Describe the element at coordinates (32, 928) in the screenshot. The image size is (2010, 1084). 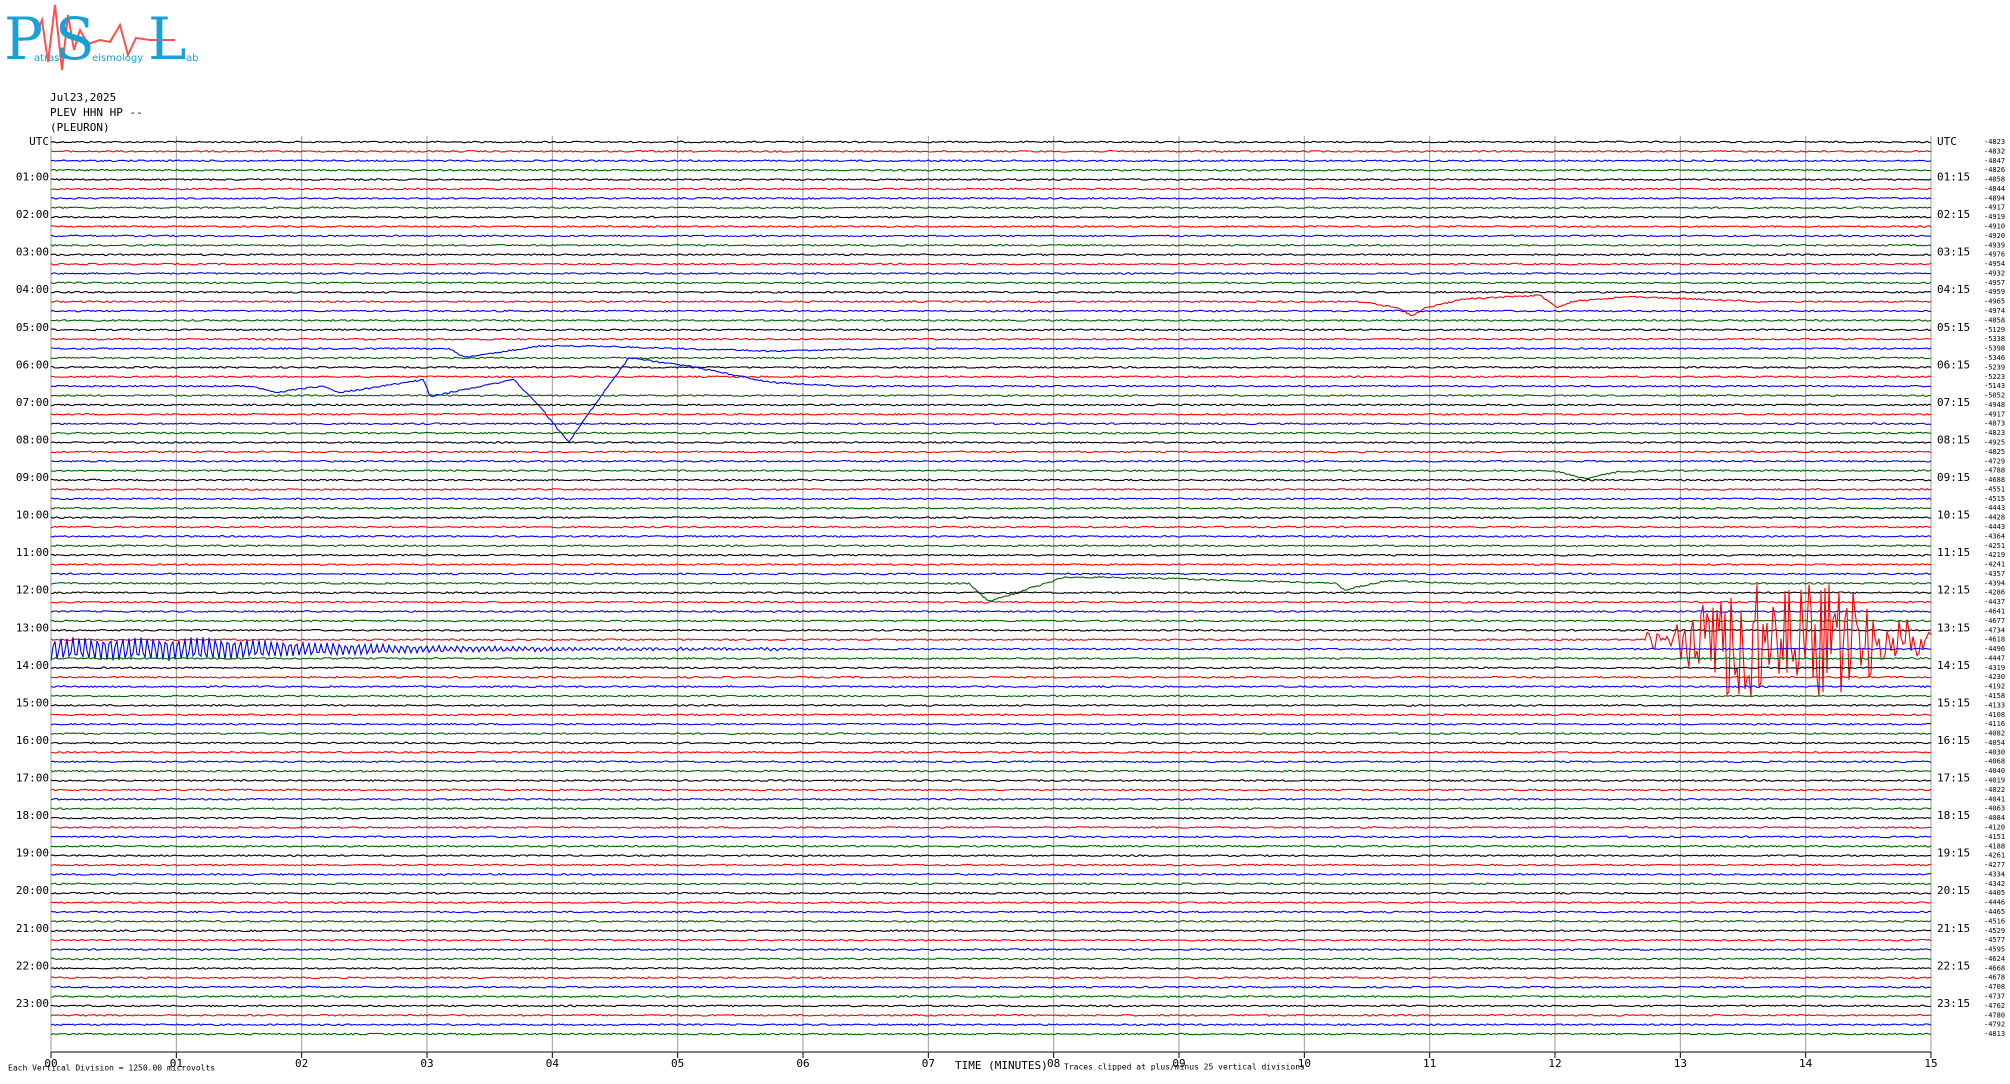
I see `left-label: 21:00` at that location.